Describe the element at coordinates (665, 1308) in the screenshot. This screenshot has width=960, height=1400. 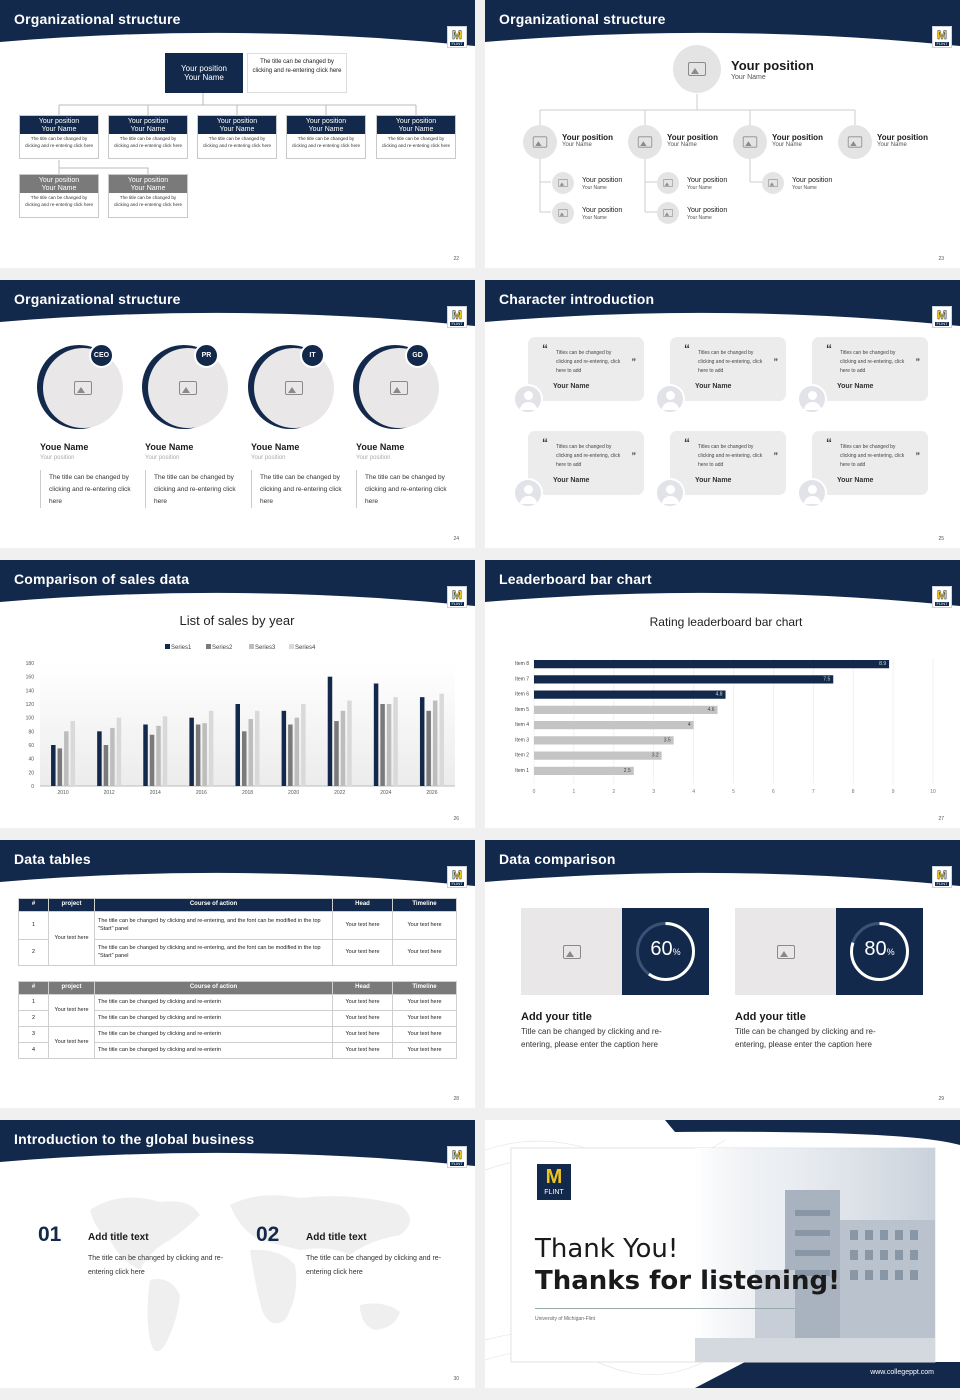
I see `divider` at that location.